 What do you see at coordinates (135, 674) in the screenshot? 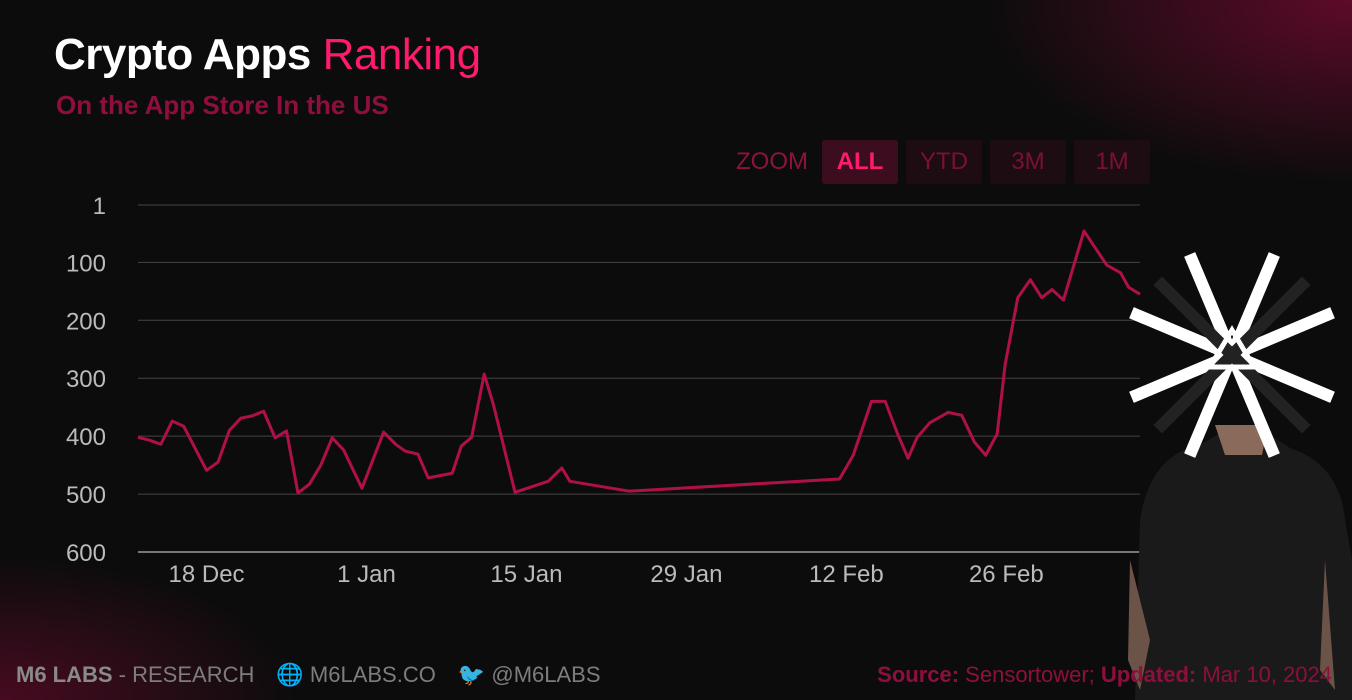
I see `brand-label: M6 LABS - RESEARCH` at bounding box center [135, 674].